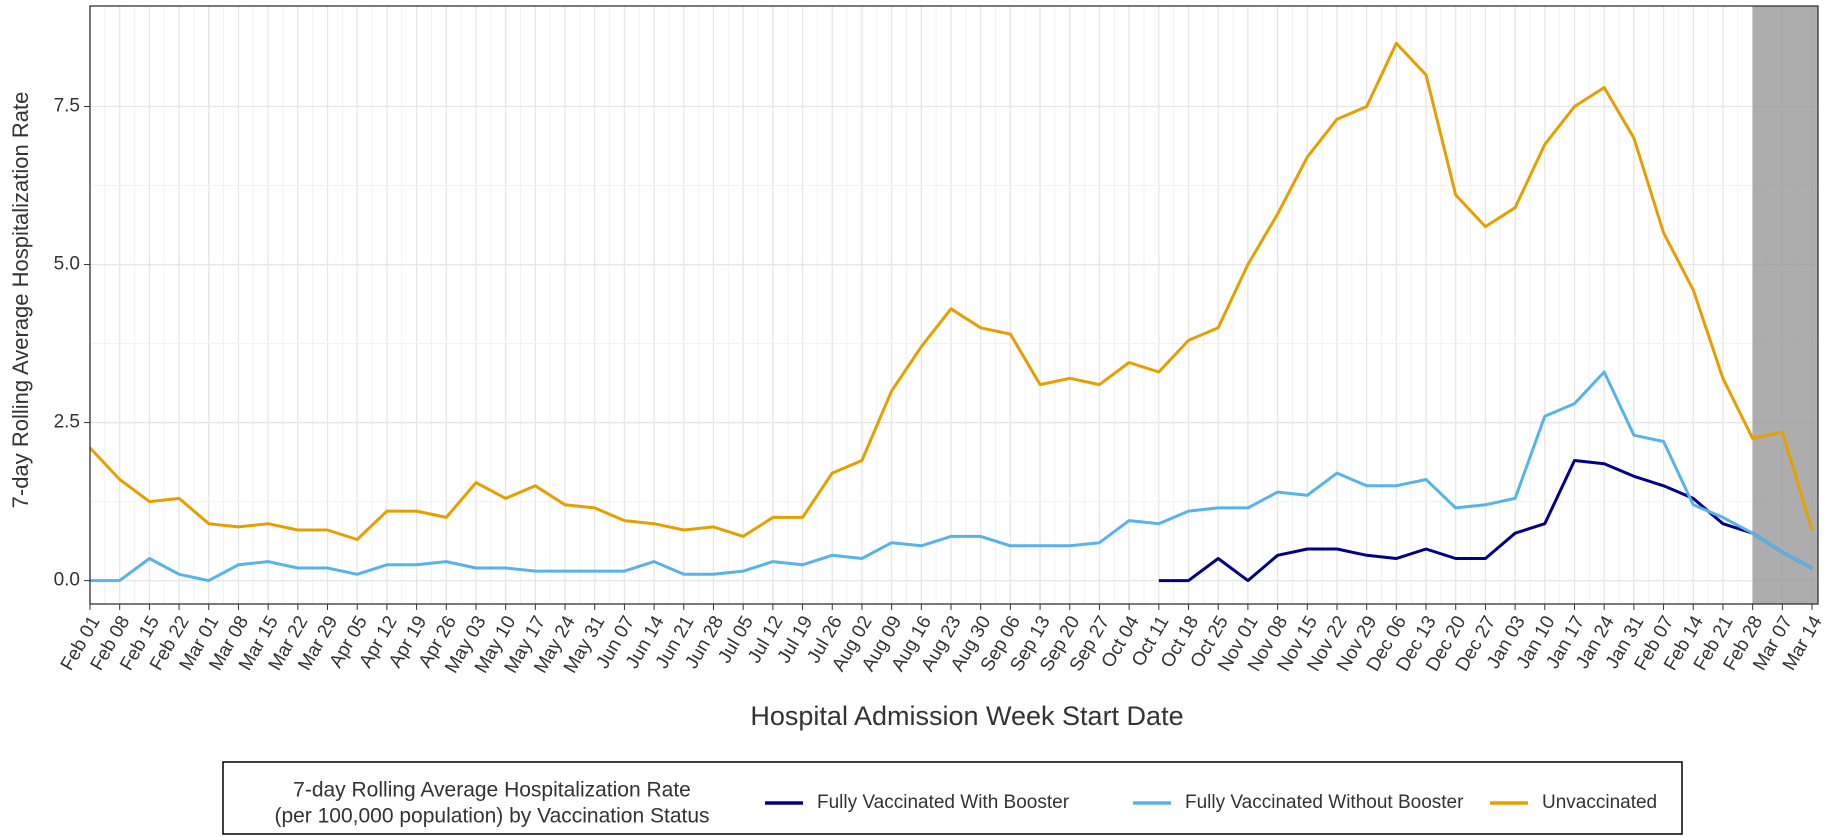  What do you see at coordinates (1599, 802) in the screenshot?
I see `legend-label: Unvaccinated` at bounding box center [1599, 802].